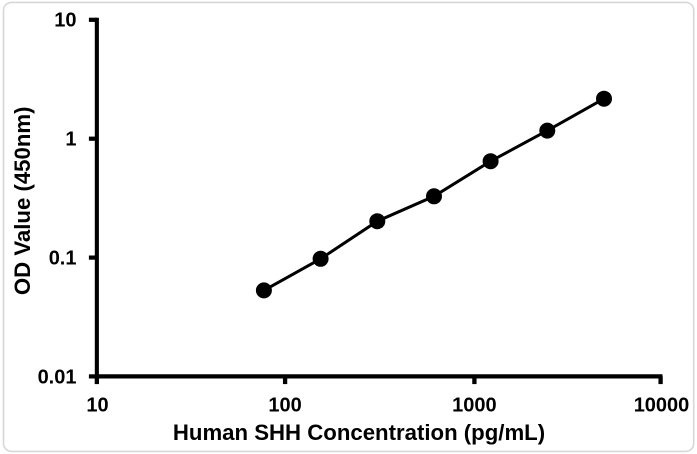  I want to click on svg-text:Human SHH Concentration (pg/mL: Human SHH Concentration (pg/mL), so click(359, 432).